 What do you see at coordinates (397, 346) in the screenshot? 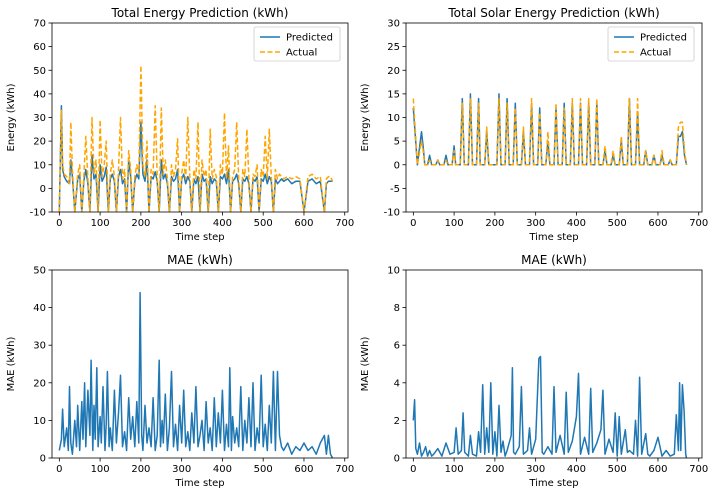
I see `y-tick-label: 6` at bounding box center [397, 346].